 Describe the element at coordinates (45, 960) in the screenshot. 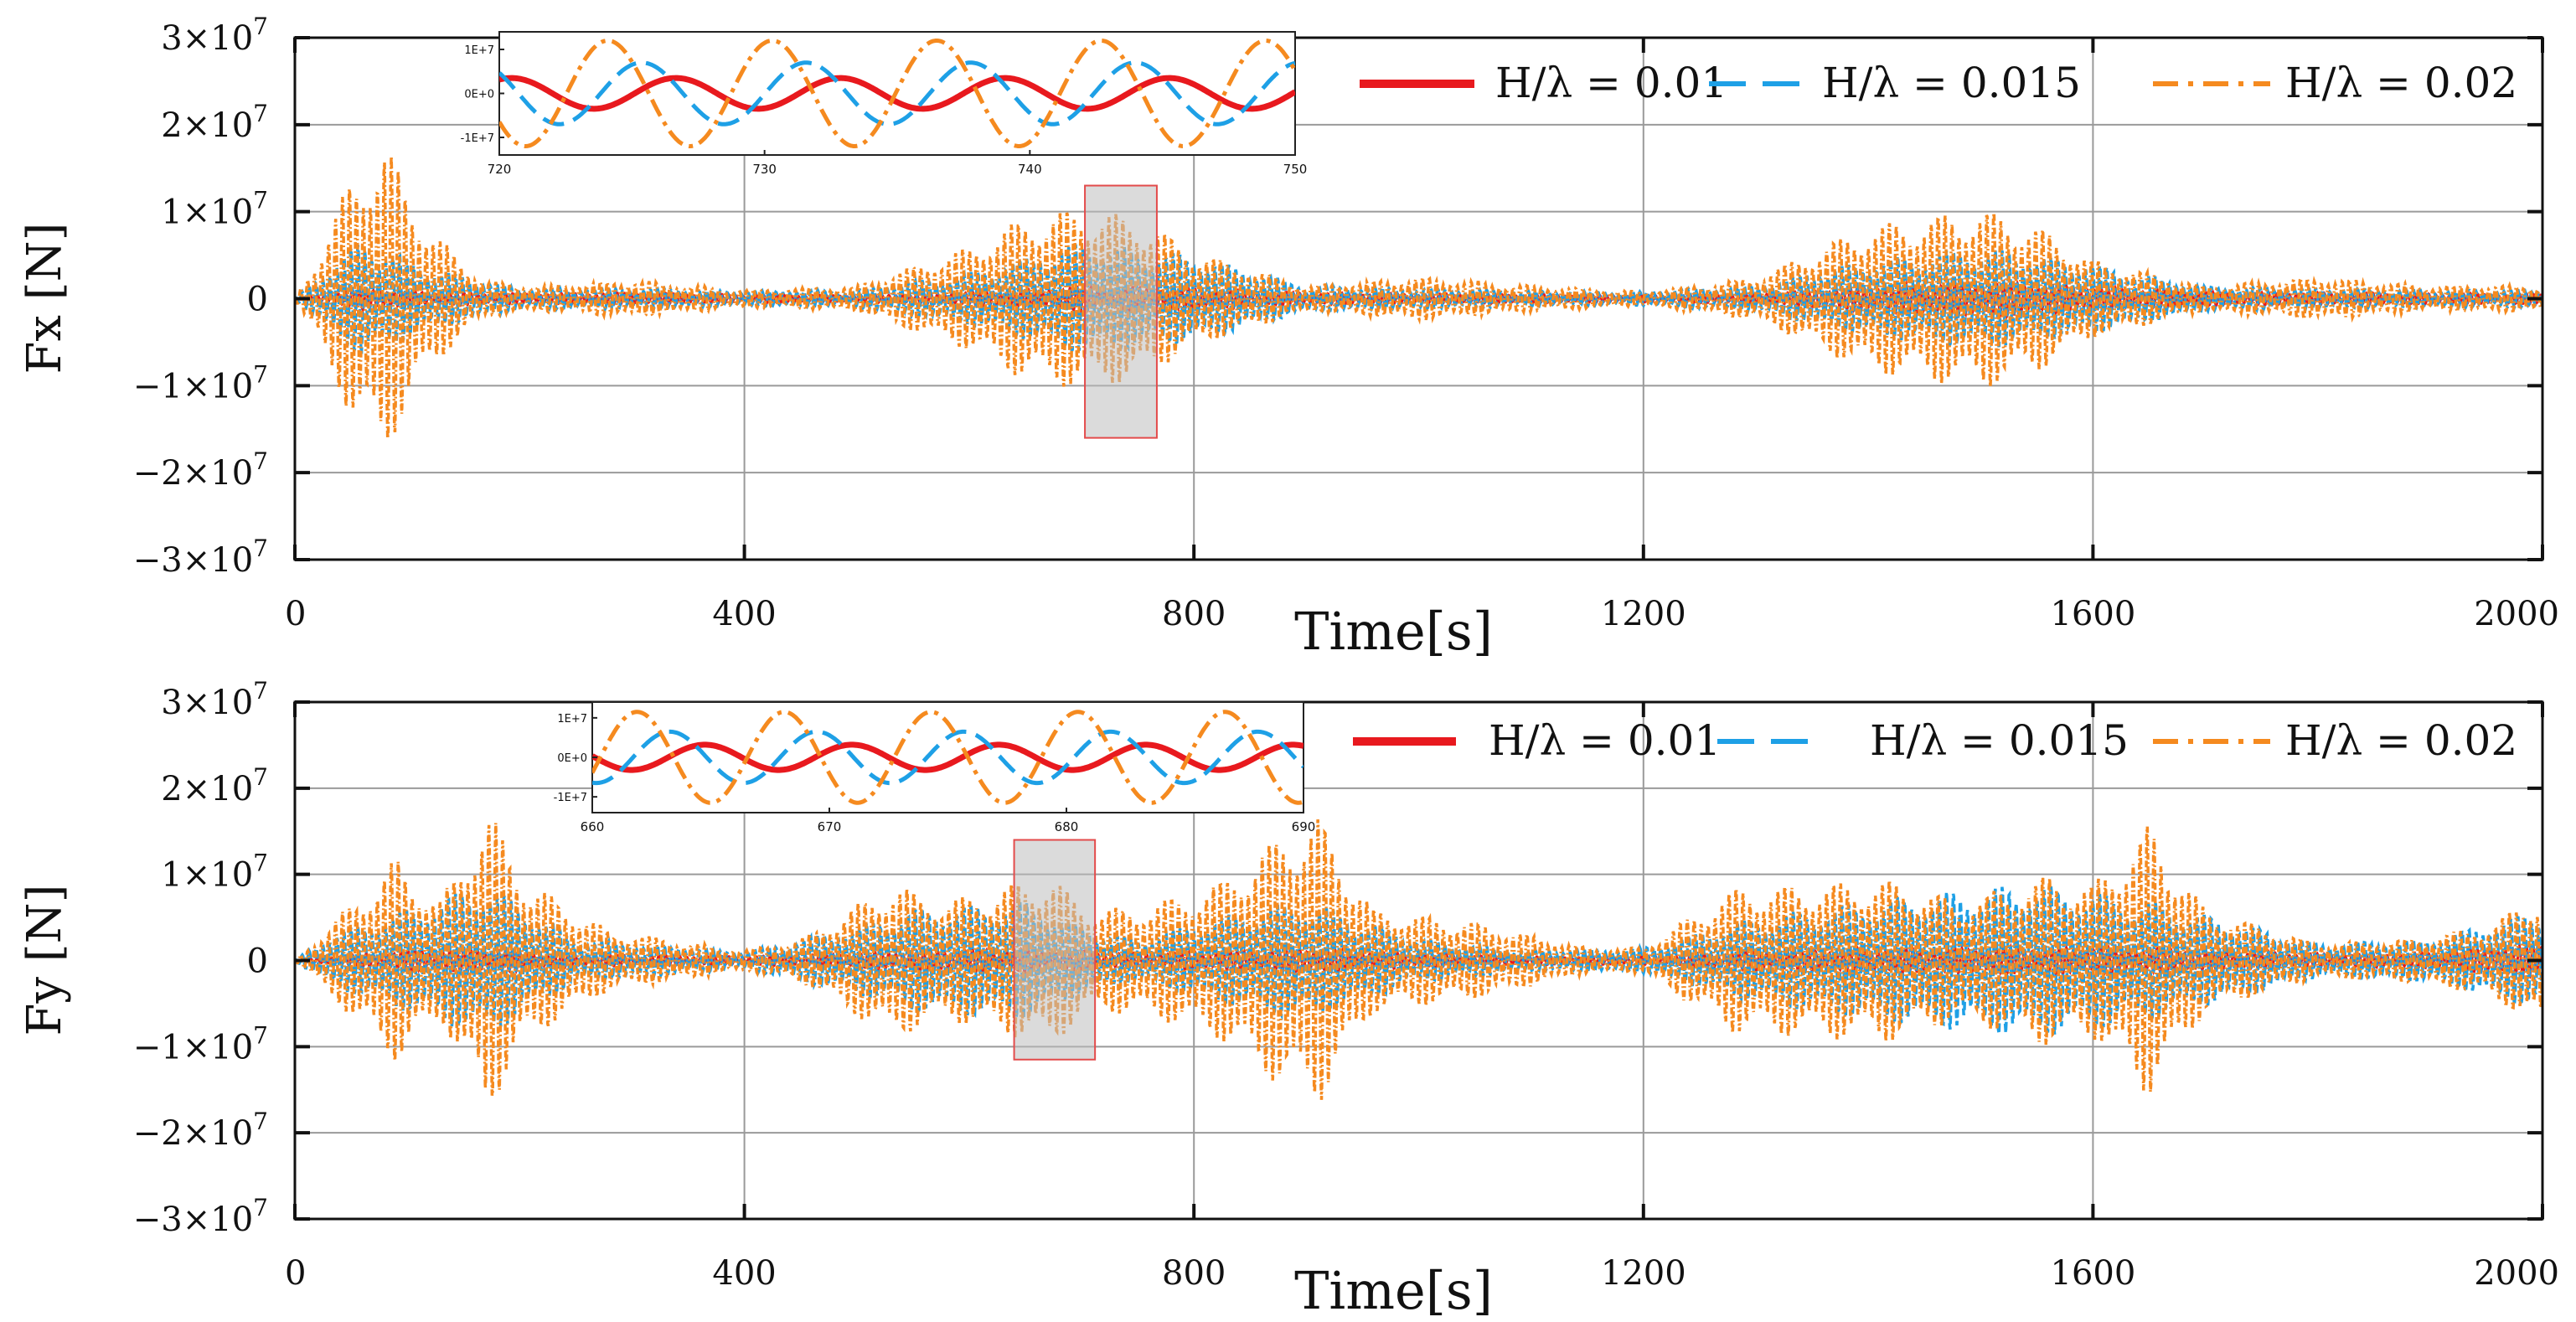

I see `y-axis-title: Fy [N]` at that location.